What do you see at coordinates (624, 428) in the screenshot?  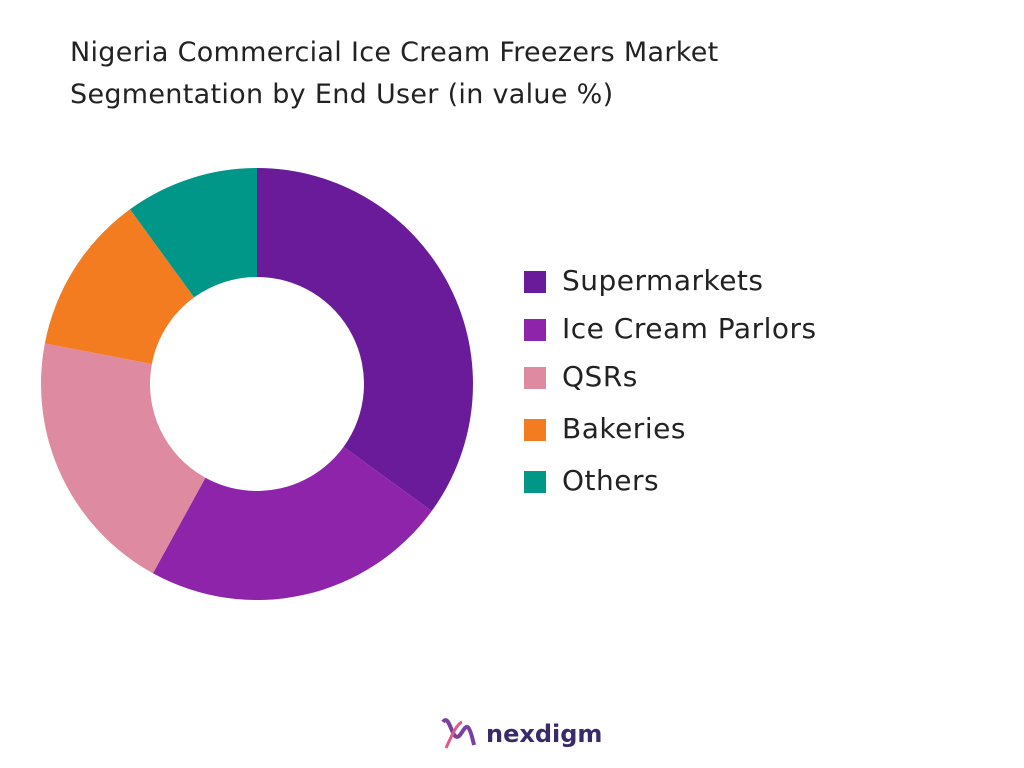 I see `legend-label: Bakeries` at bounding box center [624, 428].